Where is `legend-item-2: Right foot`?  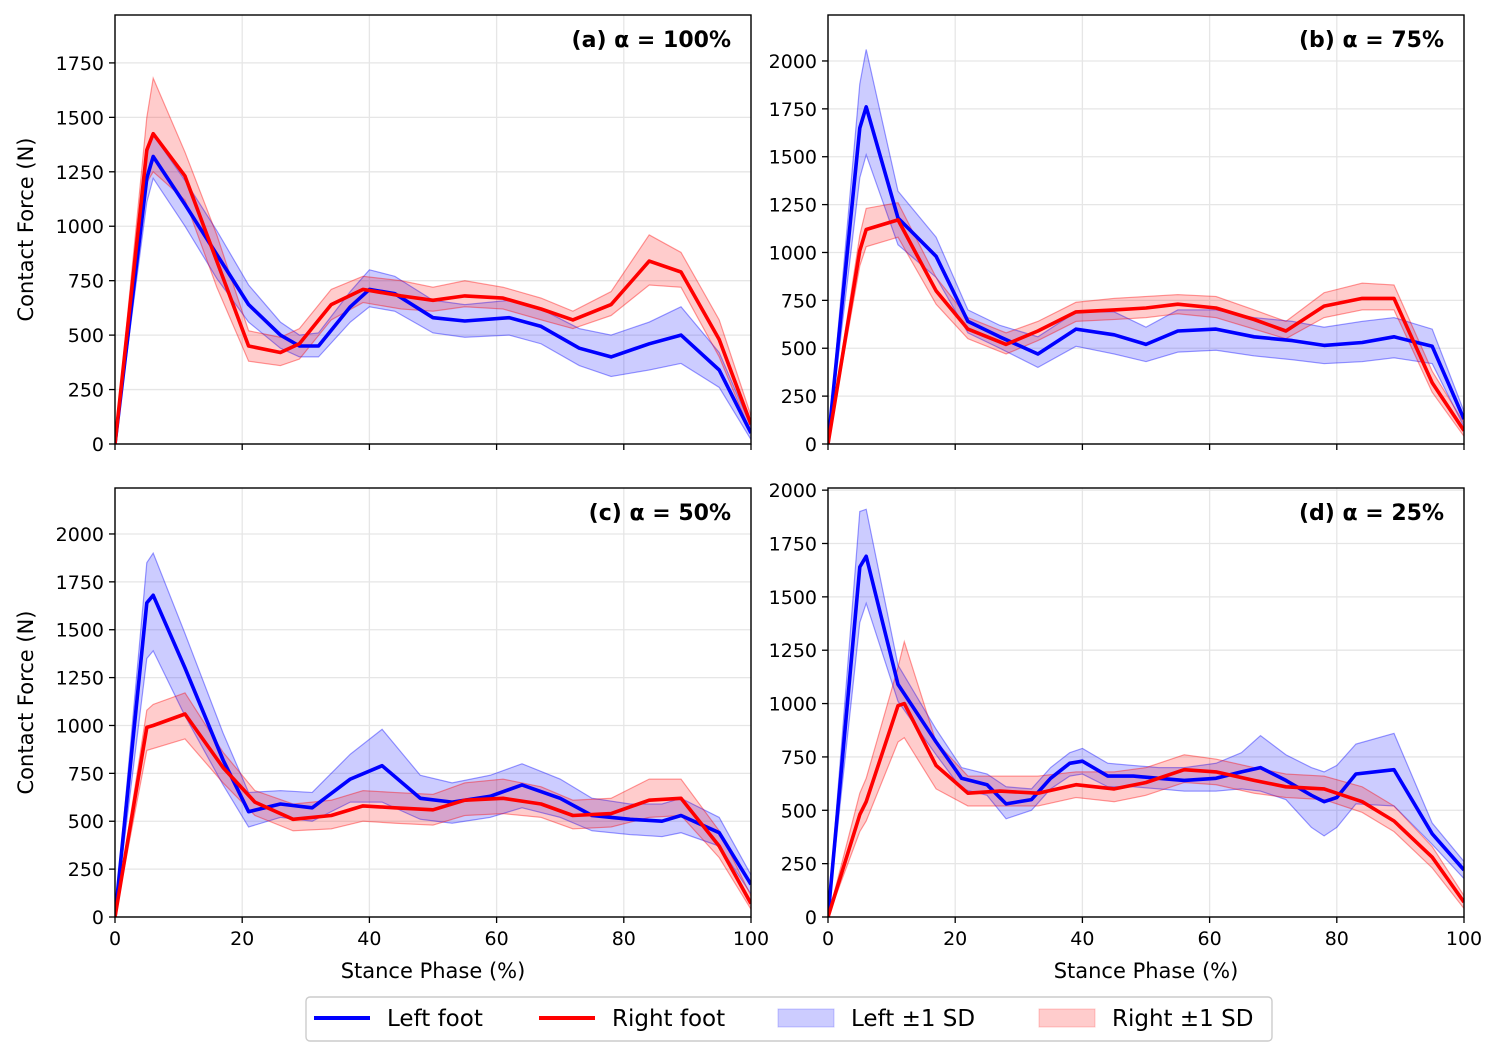
legend-item-2: Right foot is located at coordinates (632, 1019).